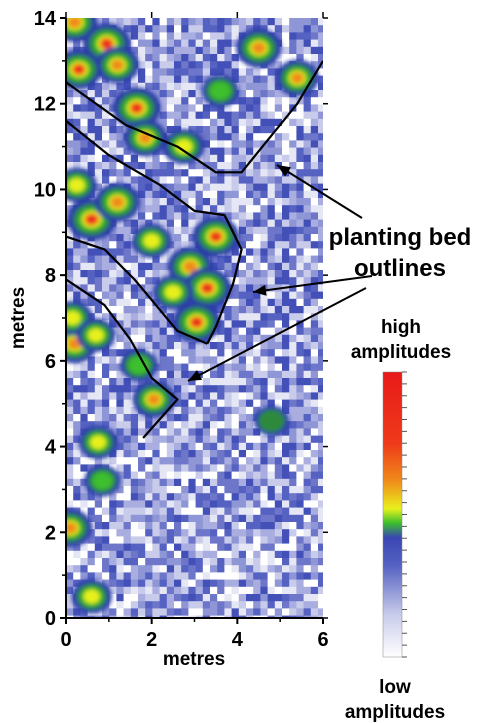  I want to click on hotspot, so click(81, 185).